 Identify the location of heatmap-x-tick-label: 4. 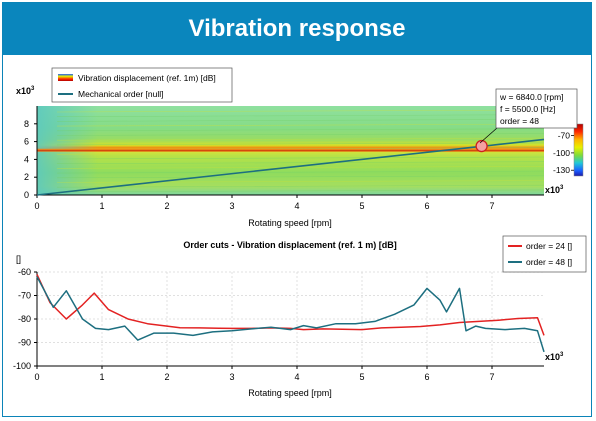
(296, 206).